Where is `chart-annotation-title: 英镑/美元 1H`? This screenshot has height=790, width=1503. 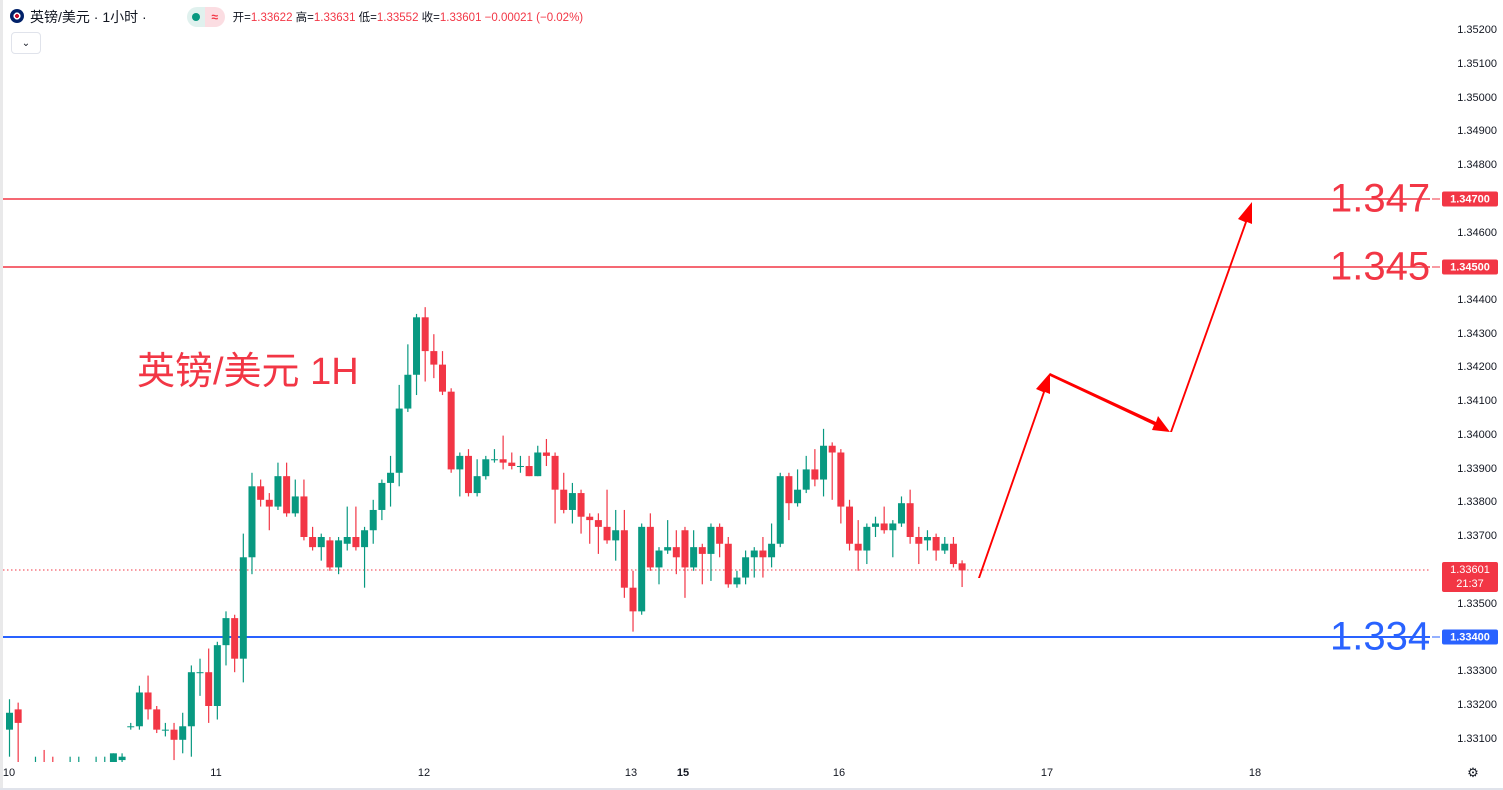 chart-annotation-title: 英镑/美元 1H is located at coordinates (248, 372).